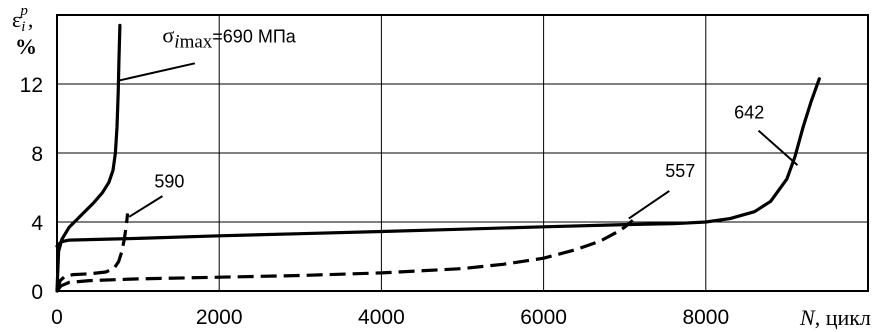 This screenshot has width=890, height=332. What do you see at coordinates (26, 46) in the screenshot?
I see `y-axis-unit: %` at bounding box center [26, 46].